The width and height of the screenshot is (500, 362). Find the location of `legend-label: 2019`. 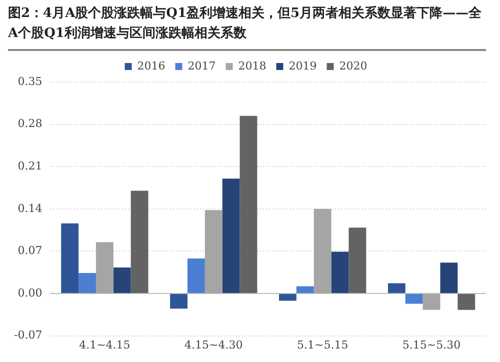

legend-label: 2019 is located at coordinates (302, 65).